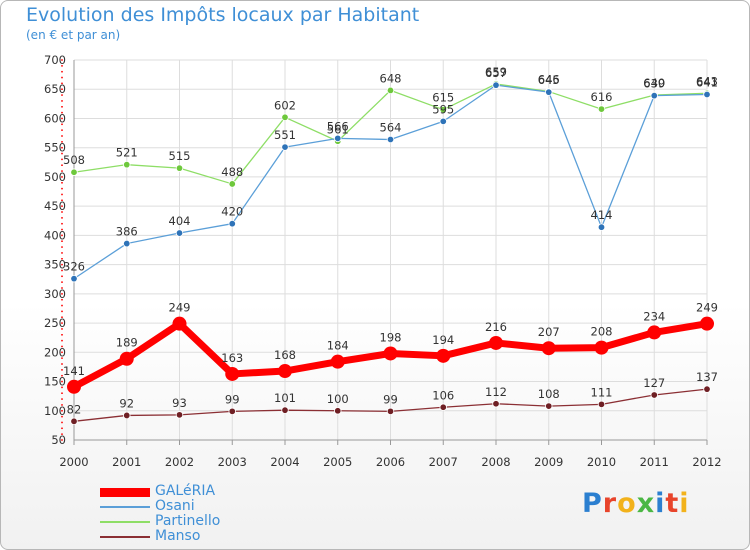 The image size is (750, 550). What do you see at coordinates (55, 235) in the screenshot?
I see `y-tick-label: 400` at bounding box center [55, 235].